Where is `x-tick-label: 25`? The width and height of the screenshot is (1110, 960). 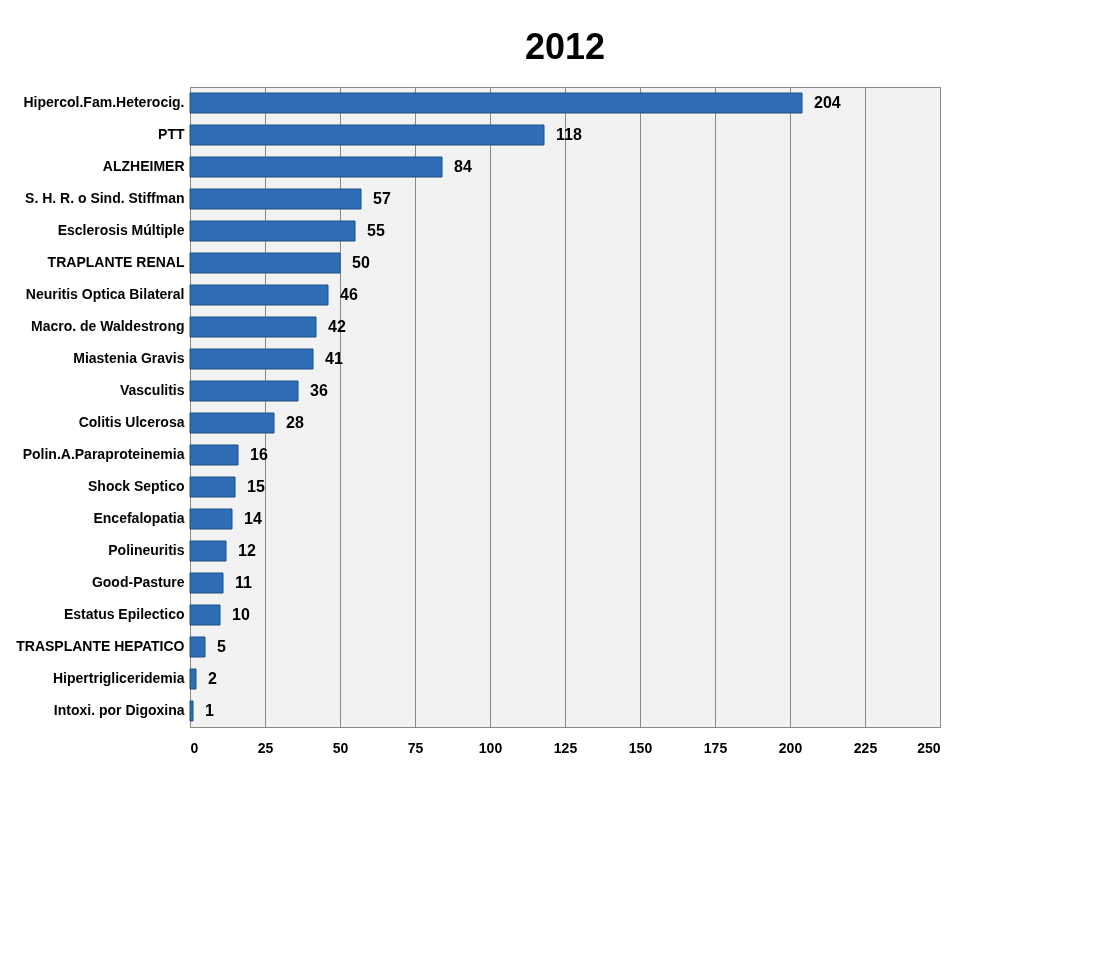 x-tick-label: 25 is located at coordinates (265, 747).